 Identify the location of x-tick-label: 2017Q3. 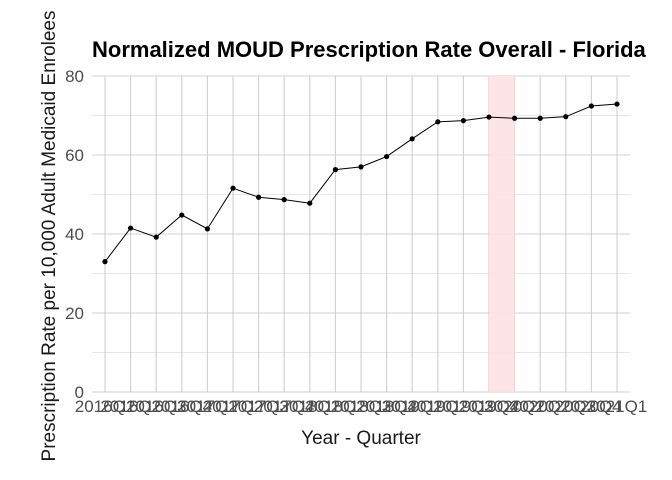
(258, 406).